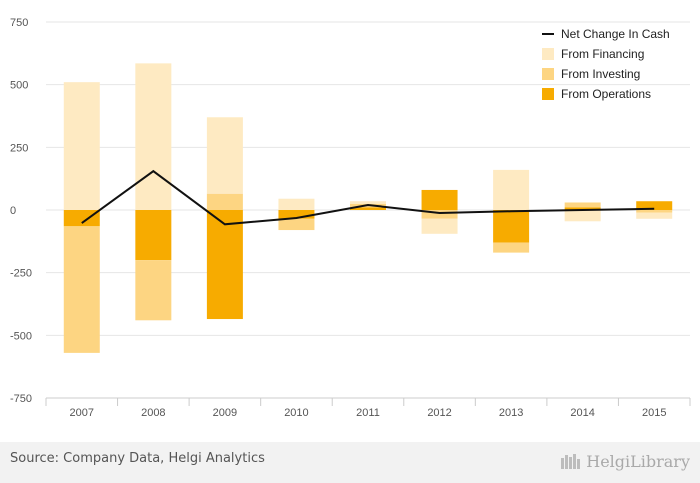 The width and height of the screenshot is (700, 483). I want to click on y-tick-label: 750, so click(19, 23).